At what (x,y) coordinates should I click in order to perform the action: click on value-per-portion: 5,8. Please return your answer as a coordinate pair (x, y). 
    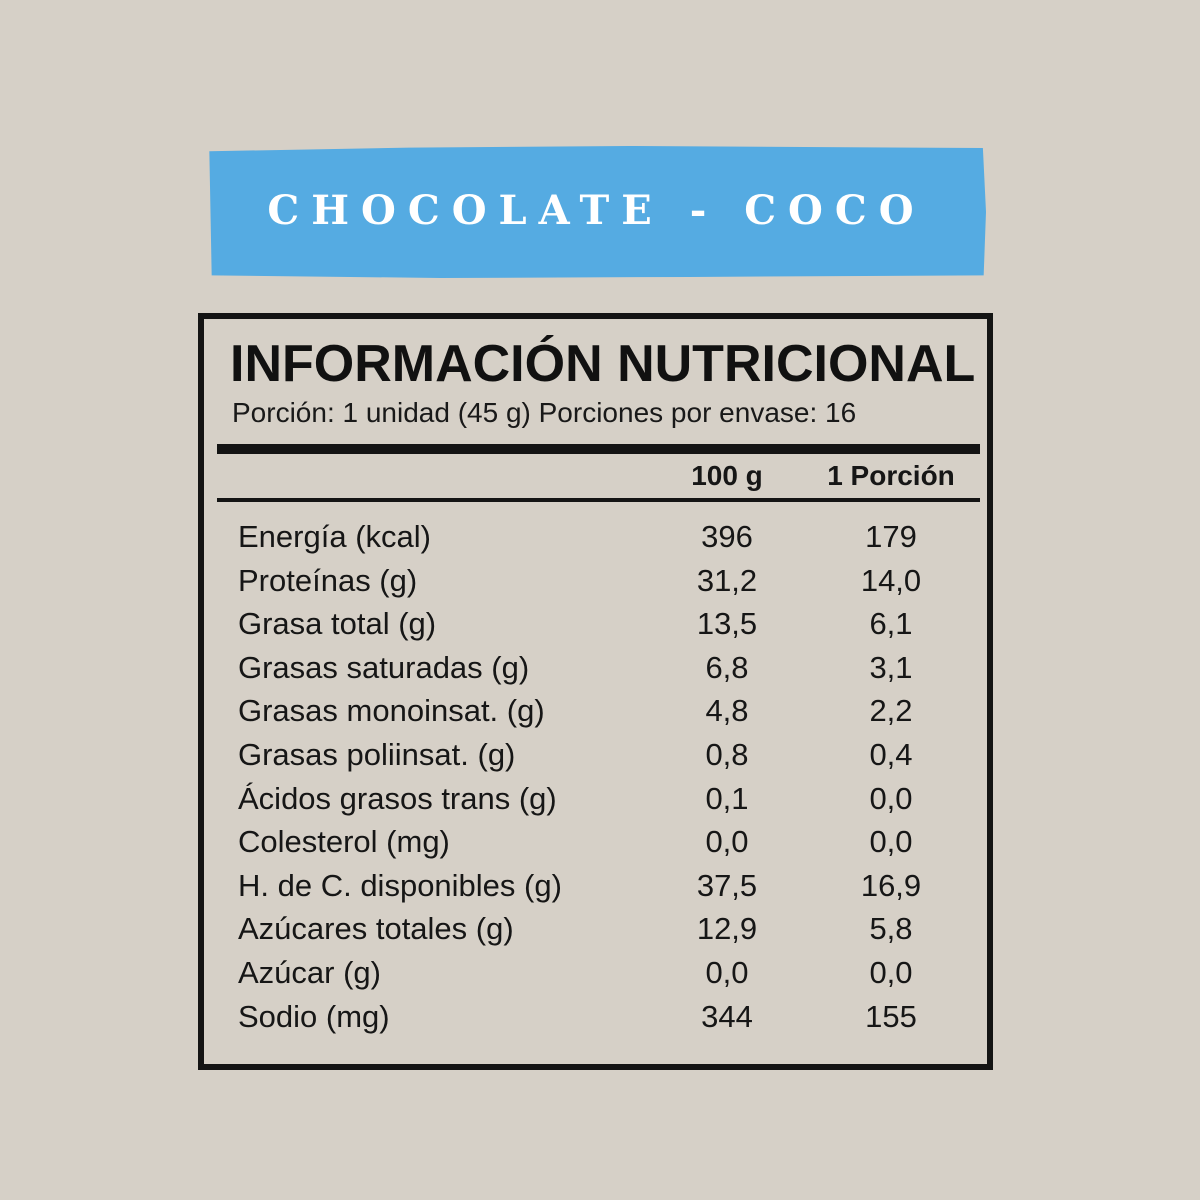
    Looking at the image, I should click on (891, 929).